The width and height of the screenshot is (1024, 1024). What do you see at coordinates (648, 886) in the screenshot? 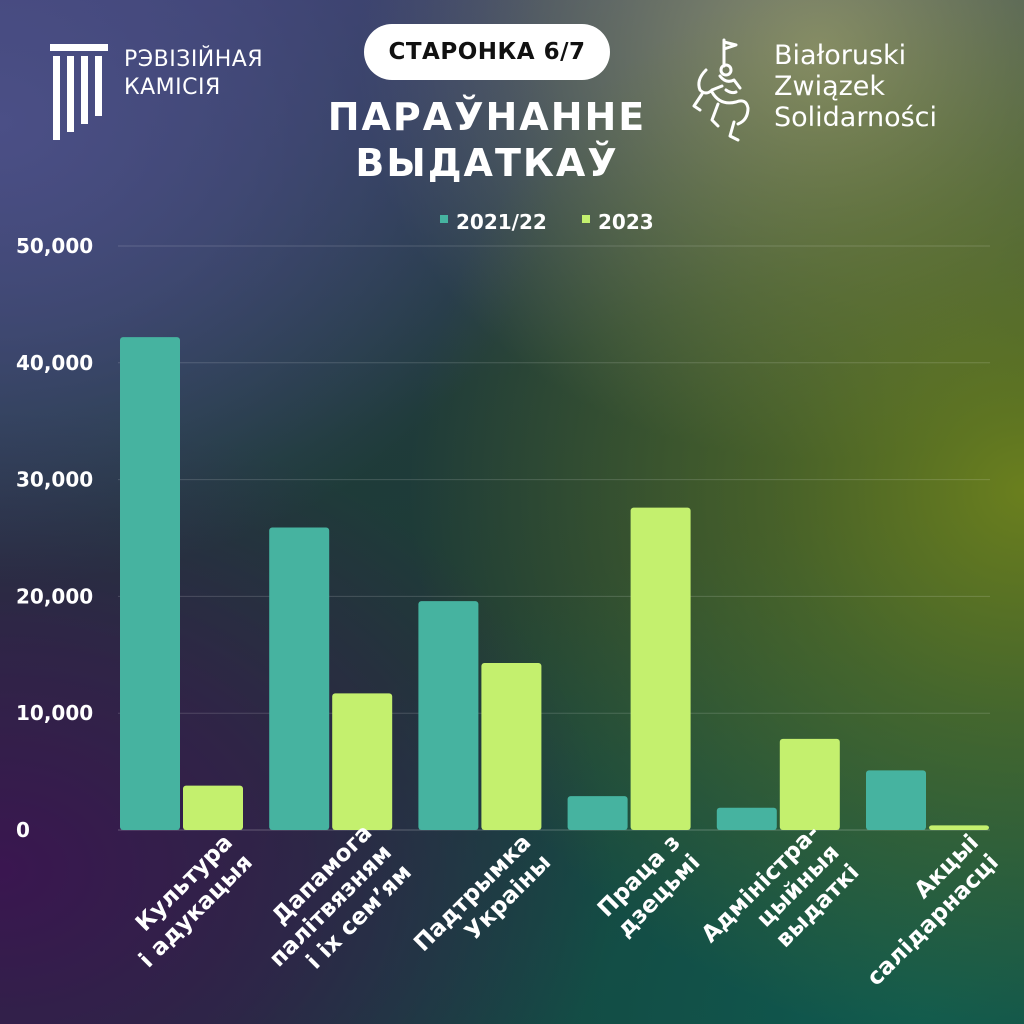
I see `x-category-label: Праца здзецьмі` at bounding box center [648, 886].